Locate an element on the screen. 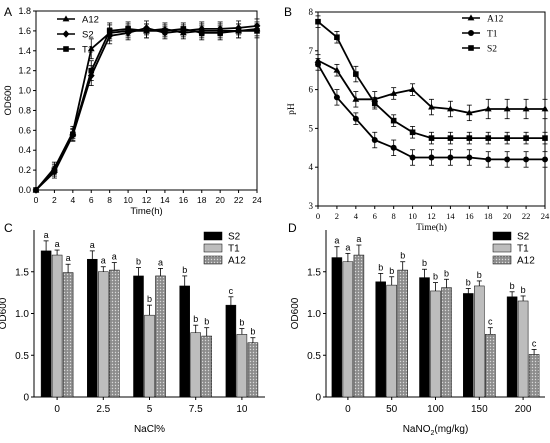 Image resolution: width=550 pixels, height=443 pixels. series-line is located at coordinates (431, 80).